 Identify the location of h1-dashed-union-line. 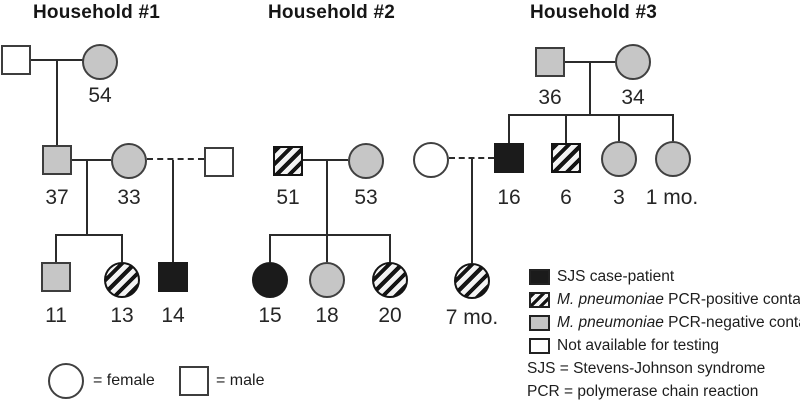
(175, 159).